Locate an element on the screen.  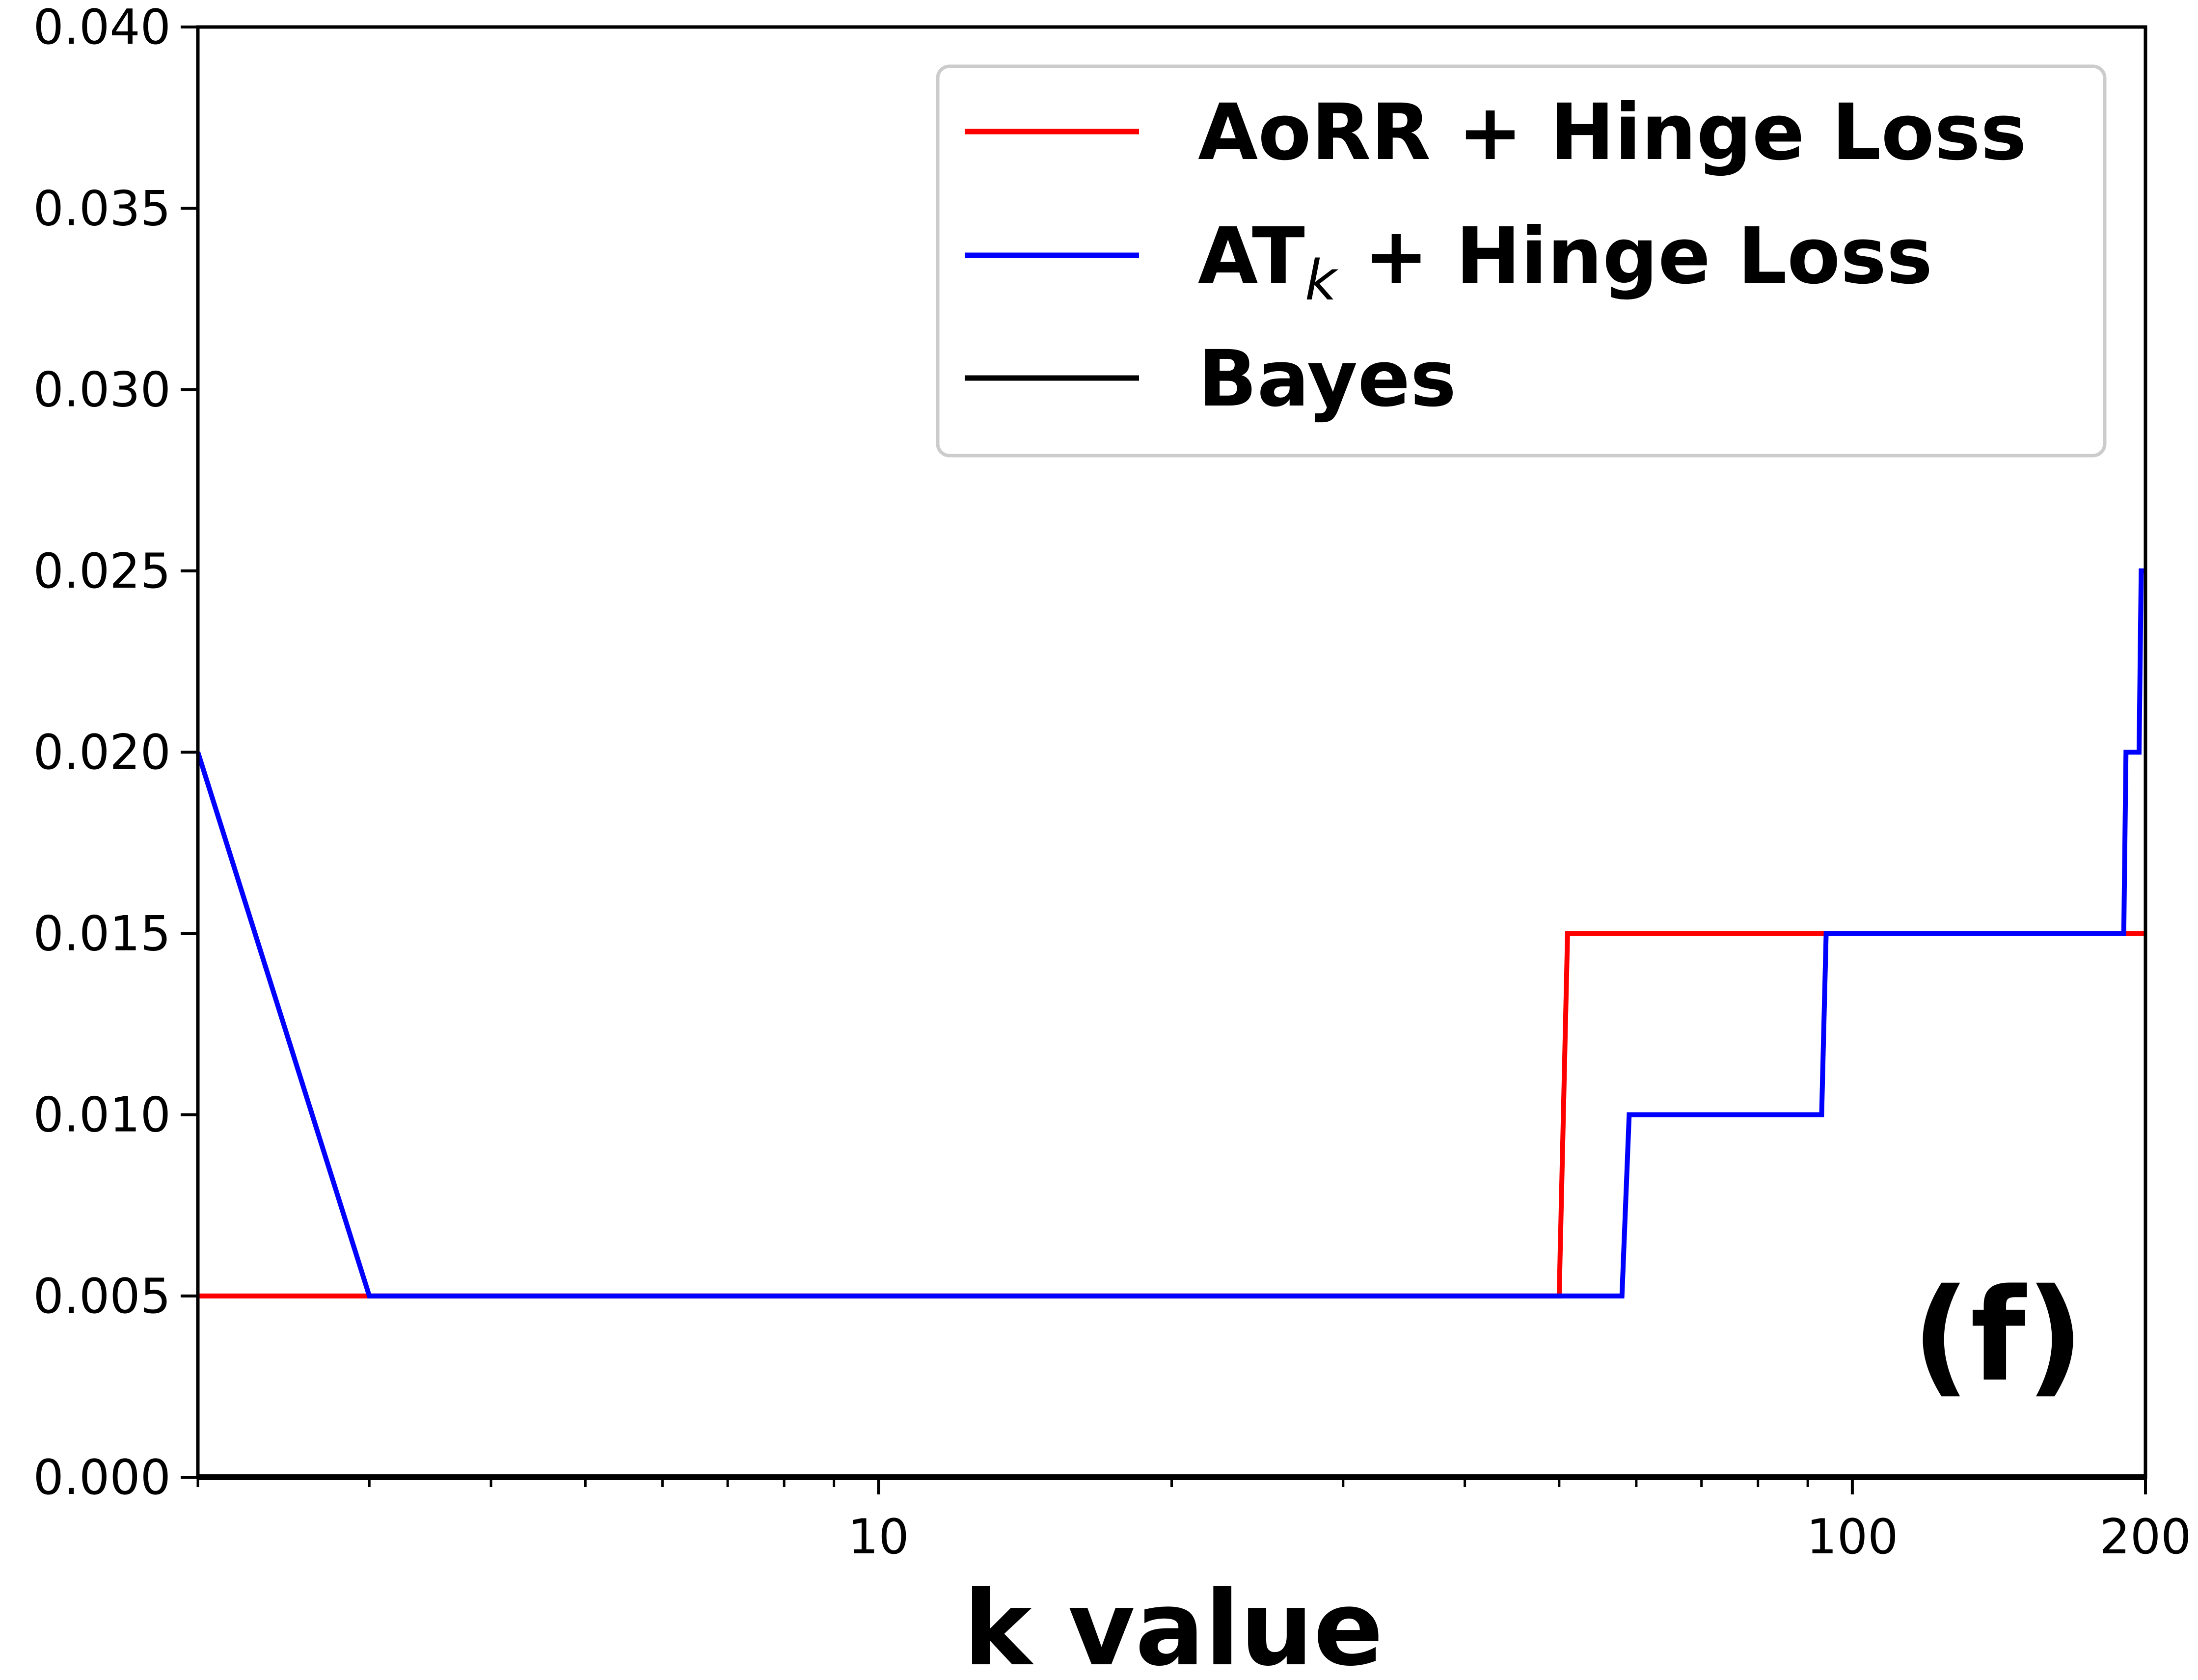
x-tick-label: 200 is located at coordinates (2145, 1537).